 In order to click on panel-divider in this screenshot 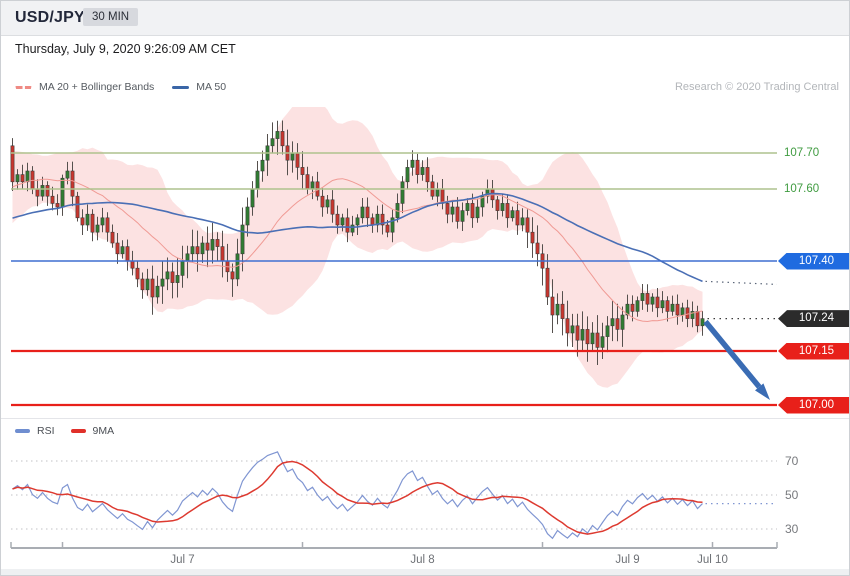, I will do `click(425, 418)`.